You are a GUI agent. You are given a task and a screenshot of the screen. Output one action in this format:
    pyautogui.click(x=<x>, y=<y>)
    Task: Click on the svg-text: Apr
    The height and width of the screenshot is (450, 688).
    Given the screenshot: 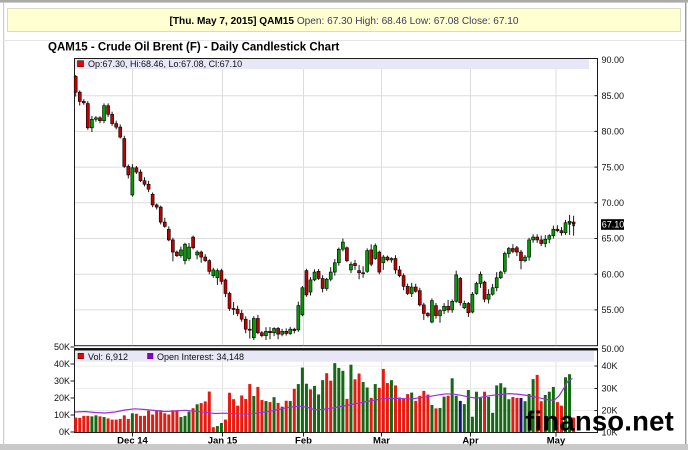 What is the action you would take?
    pyautogui.click(x=470, y=441)
    